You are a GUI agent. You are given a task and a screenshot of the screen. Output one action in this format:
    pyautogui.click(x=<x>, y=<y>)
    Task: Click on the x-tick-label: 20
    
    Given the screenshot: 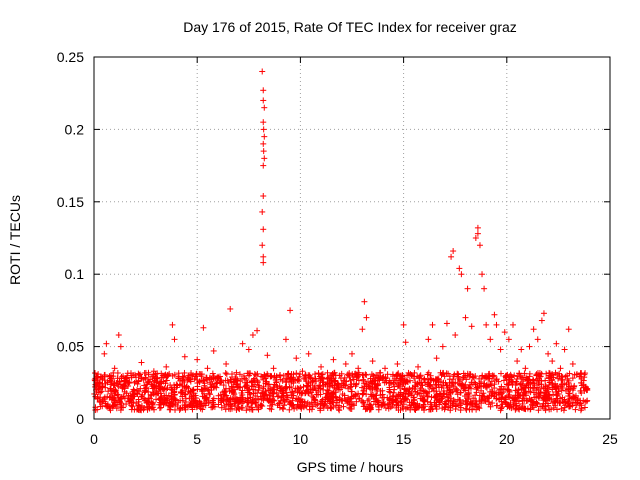 What is the action you would take?
    pyautogui.click(x=507, y=439)
    